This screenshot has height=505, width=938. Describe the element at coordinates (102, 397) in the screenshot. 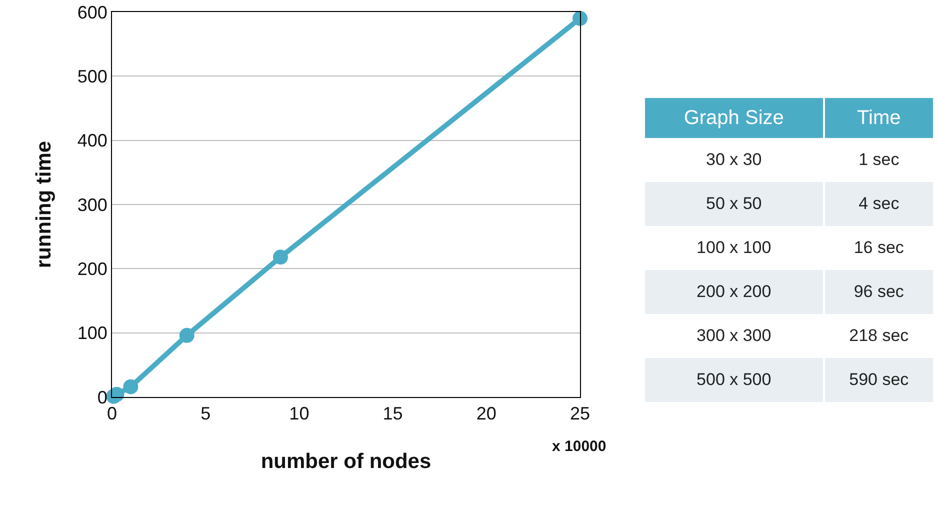

I see `y-tick-label: 0` at that location.